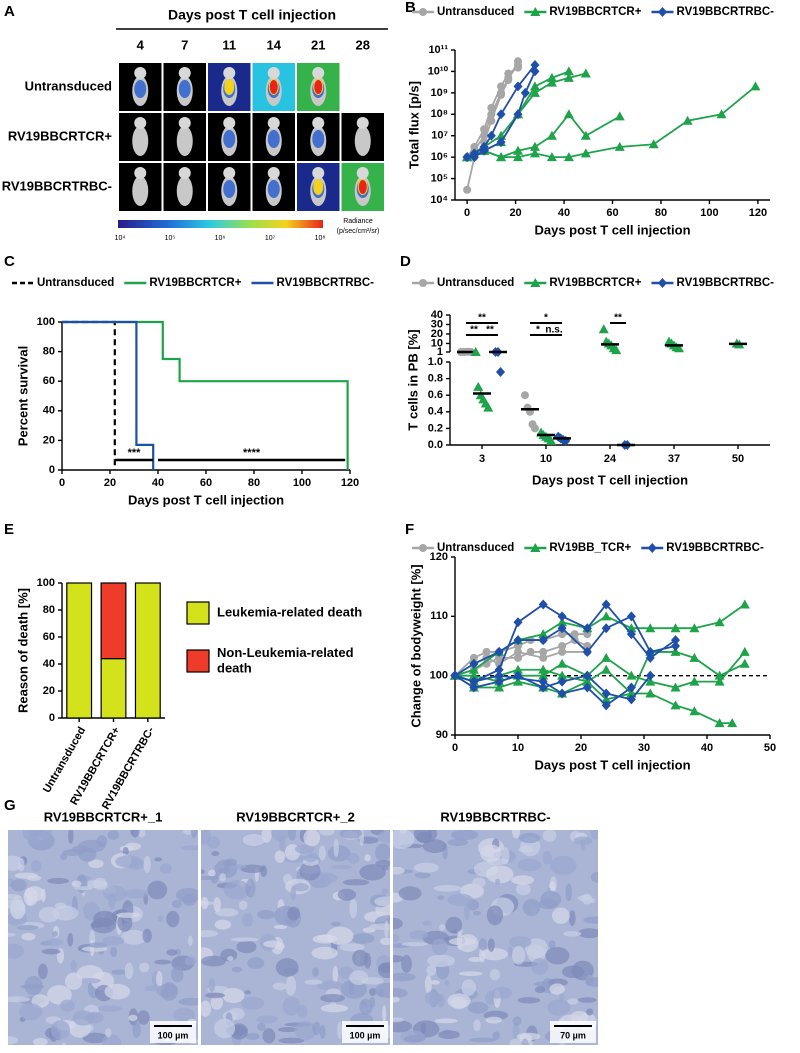 This screenshot has height=1053, width=800. What do you see at coordinates (22, 396) in the screenshot?
I see `y-axis-label: Percent survival` at bounding box center [22, 396].